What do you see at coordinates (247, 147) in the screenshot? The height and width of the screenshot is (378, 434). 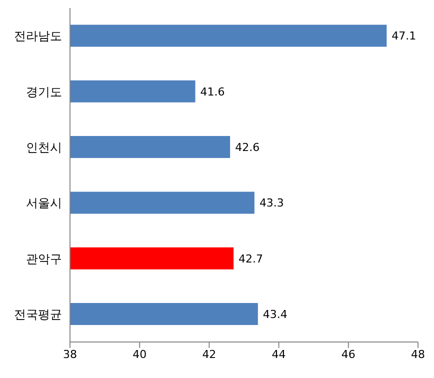 I see `data-label: 42.6` at bounding box center [247, 147].